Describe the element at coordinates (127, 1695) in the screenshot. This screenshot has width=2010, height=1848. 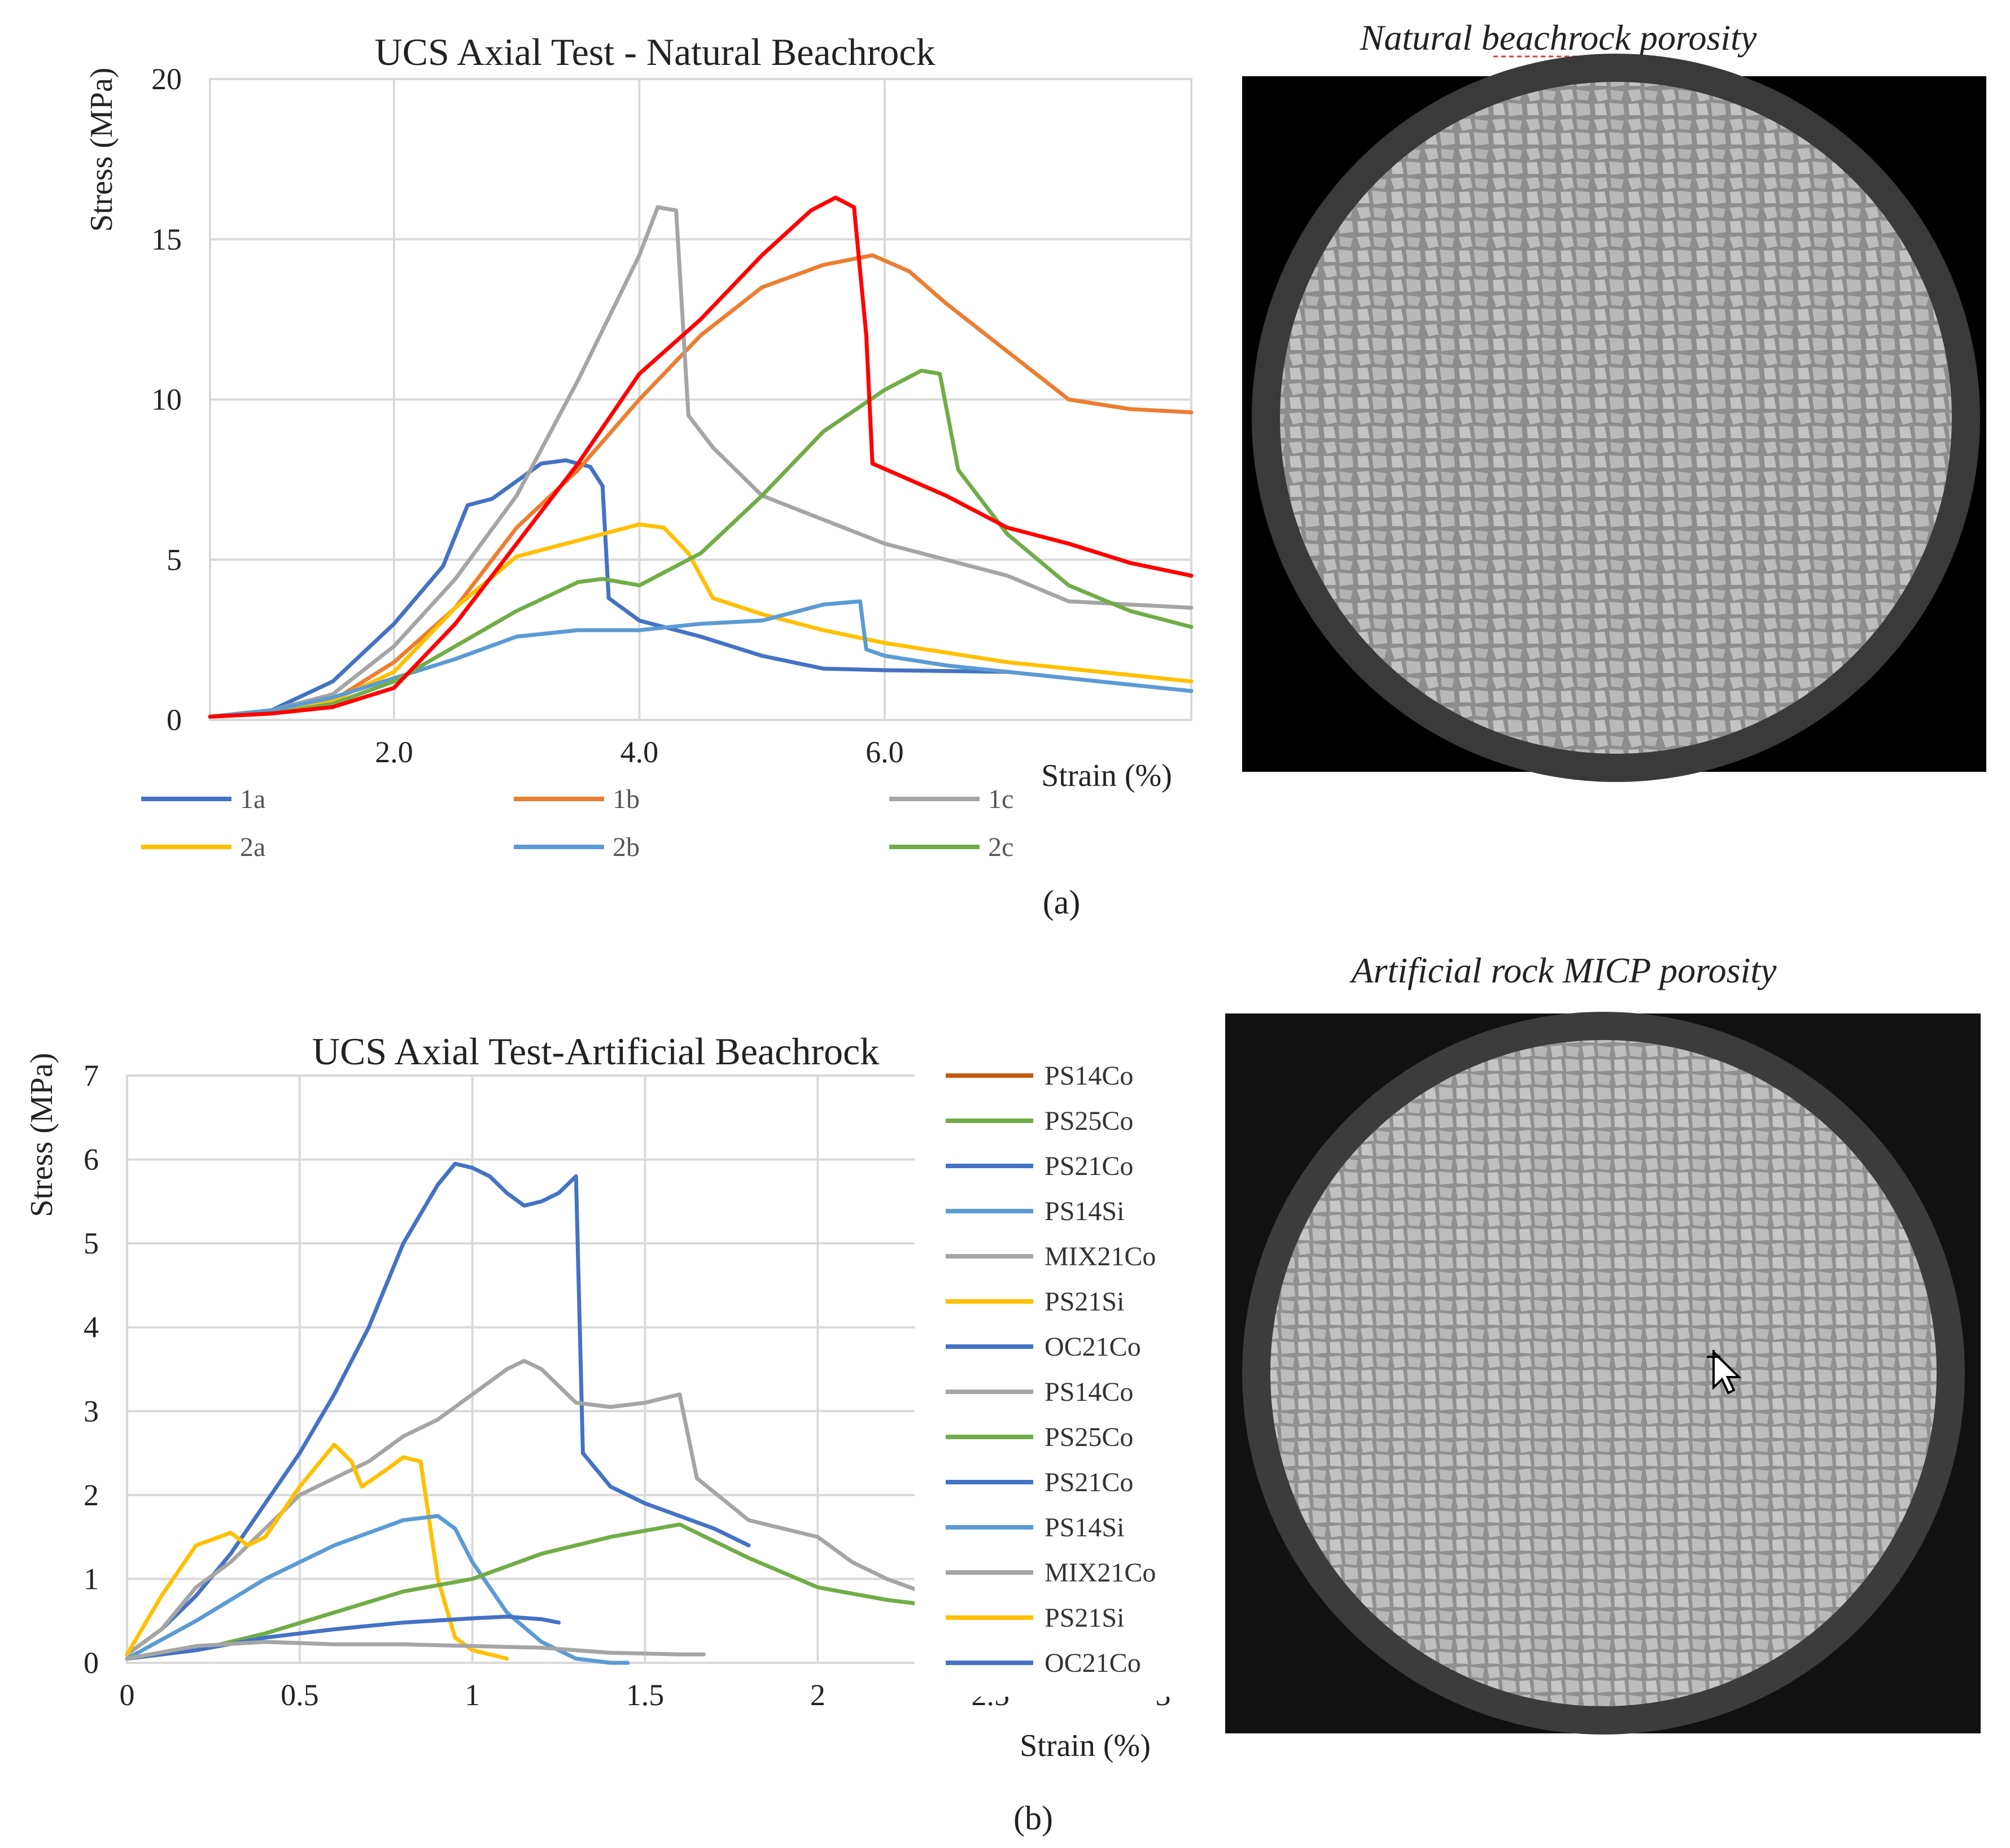
I see `x-tick-label: 0` at that location.